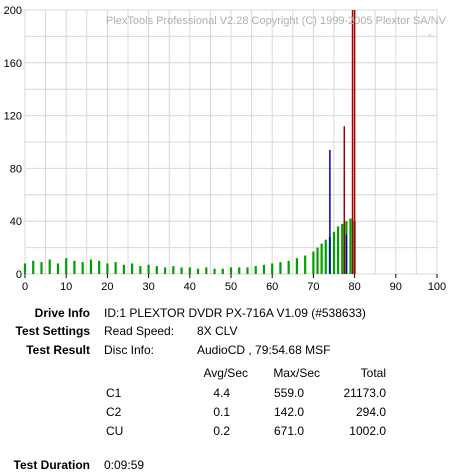 This screenshot has height=472, width=449. What do you see at coordinates (217, 331) in the screenshot?
I see `read-speed-value: 8X CLV` at bounding box center [217, 331].